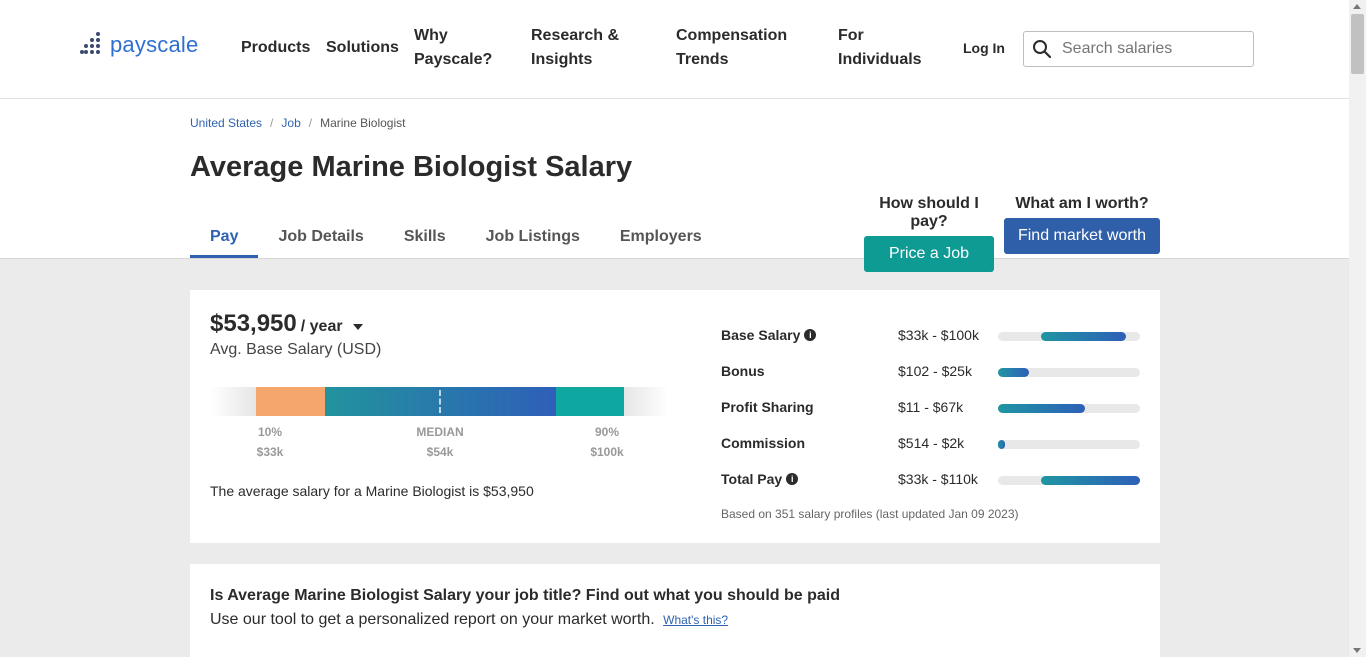 The width and height of the screenshot is (1366, 657). Describe the element at coordinates (590, 401) in the screenshot. I see `range-segment-high` at that location.